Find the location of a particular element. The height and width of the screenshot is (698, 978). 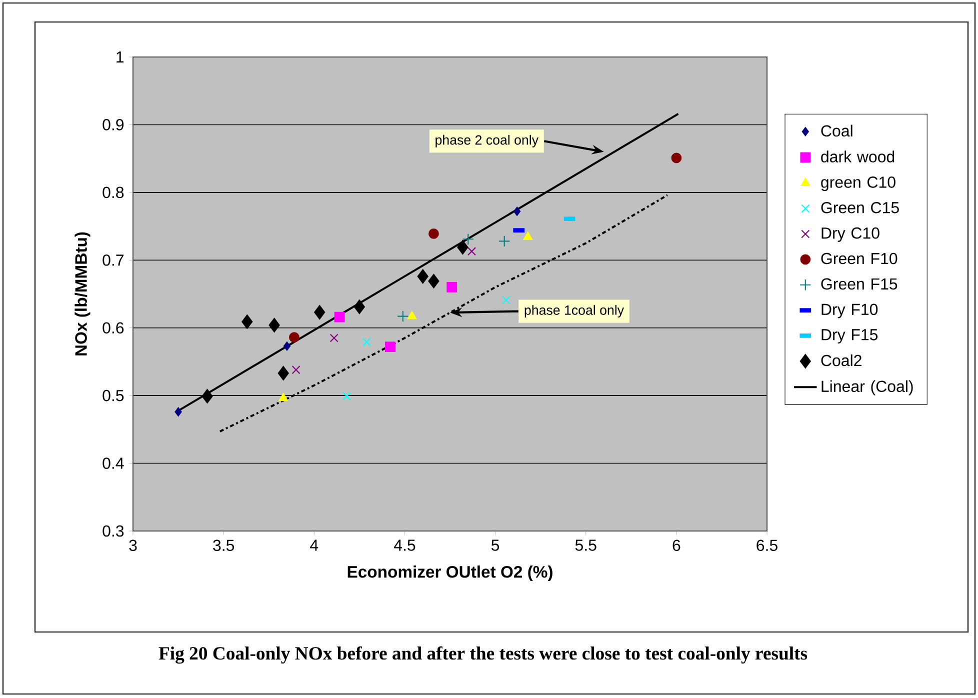

legend-label: Green F10 is located at coordinates (859, 258).